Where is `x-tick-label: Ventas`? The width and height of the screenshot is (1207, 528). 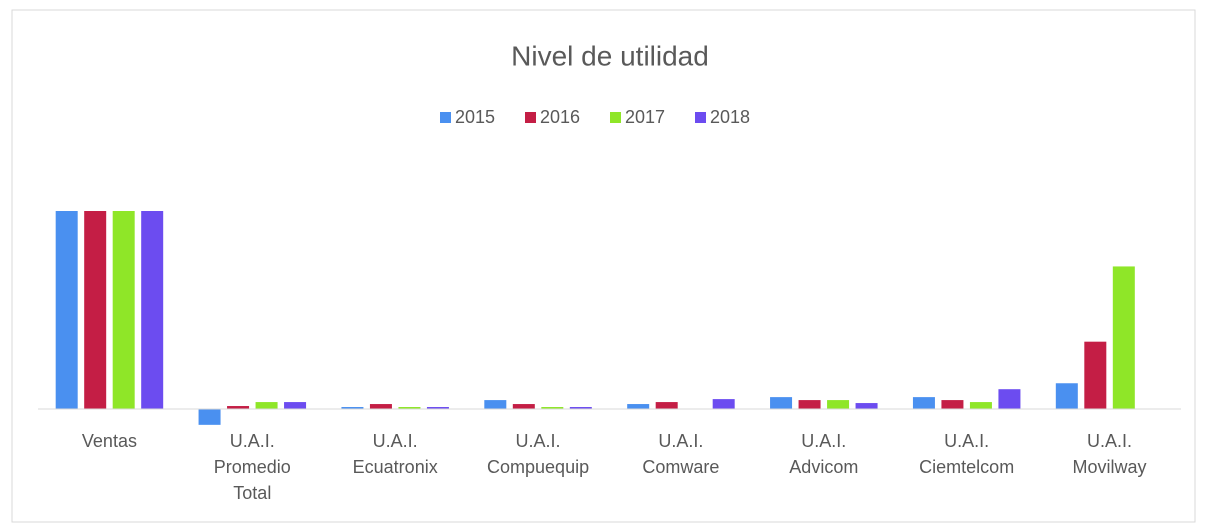
x-tick-label: Ventas is located at coordinates (109, 441).